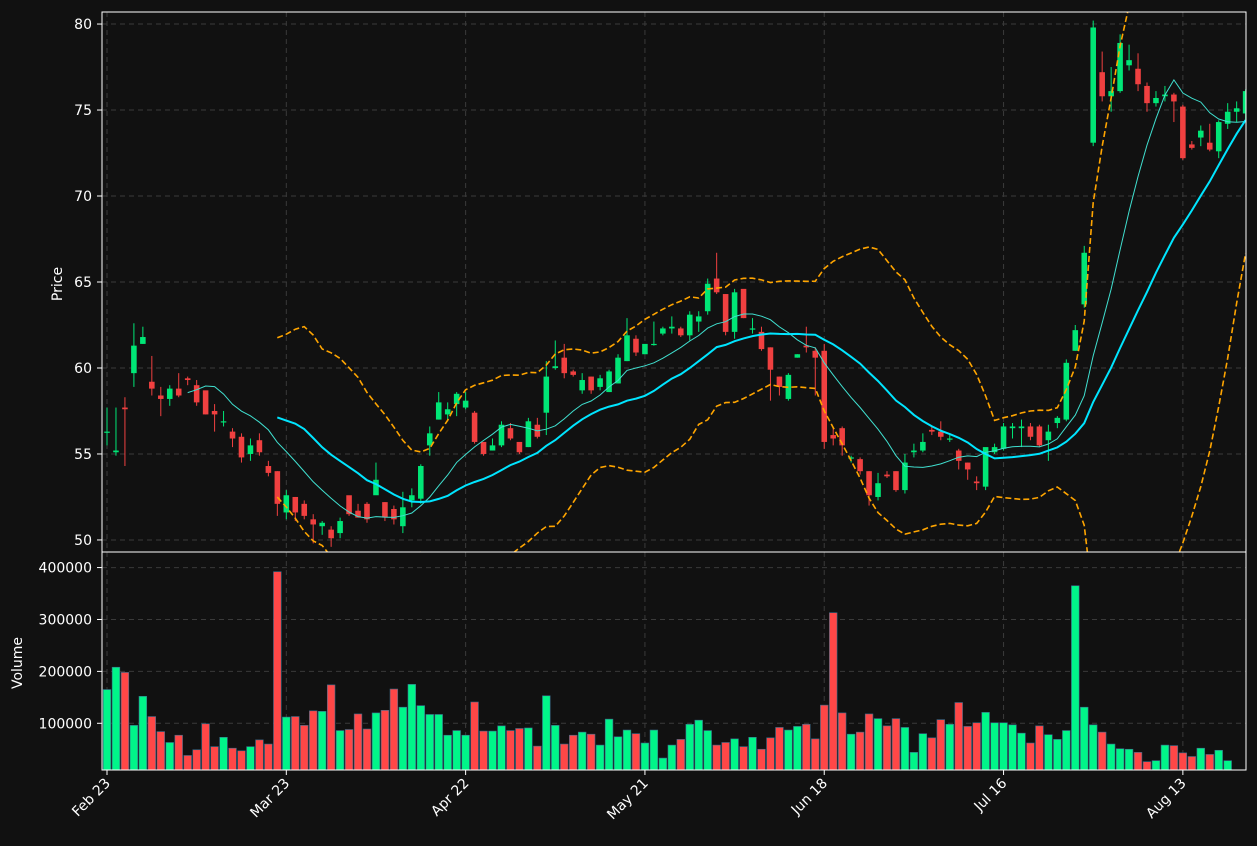 Image resolution: width=1257 pixels, height=846 pixels. What do you see at coordinates (58, 284) in the screenshot?
I see `price-axis-label: Price` at bounding box center [58, 284].